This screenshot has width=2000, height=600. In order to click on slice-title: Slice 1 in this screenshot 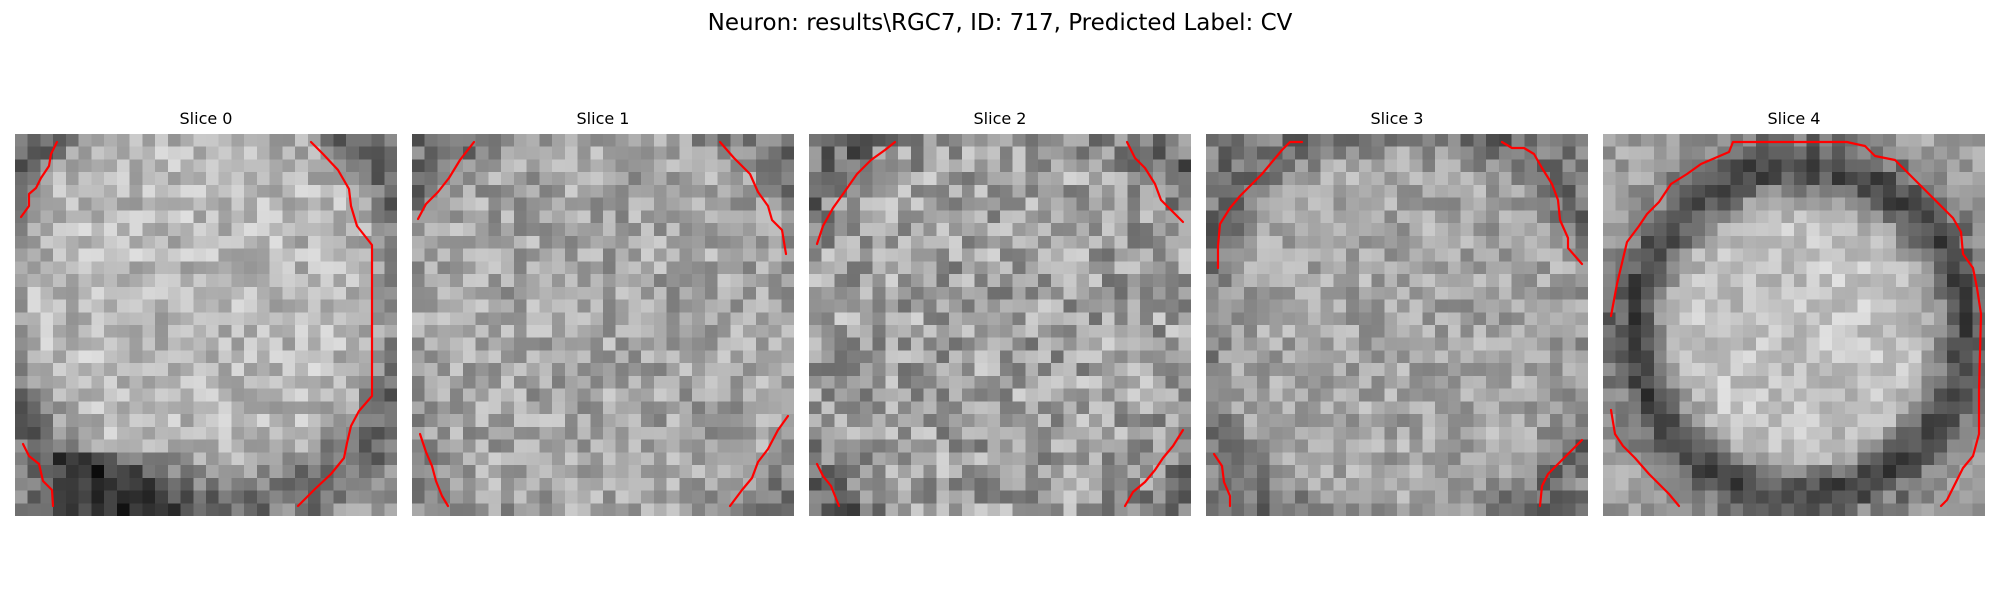, I will do `click(603, 119)`.